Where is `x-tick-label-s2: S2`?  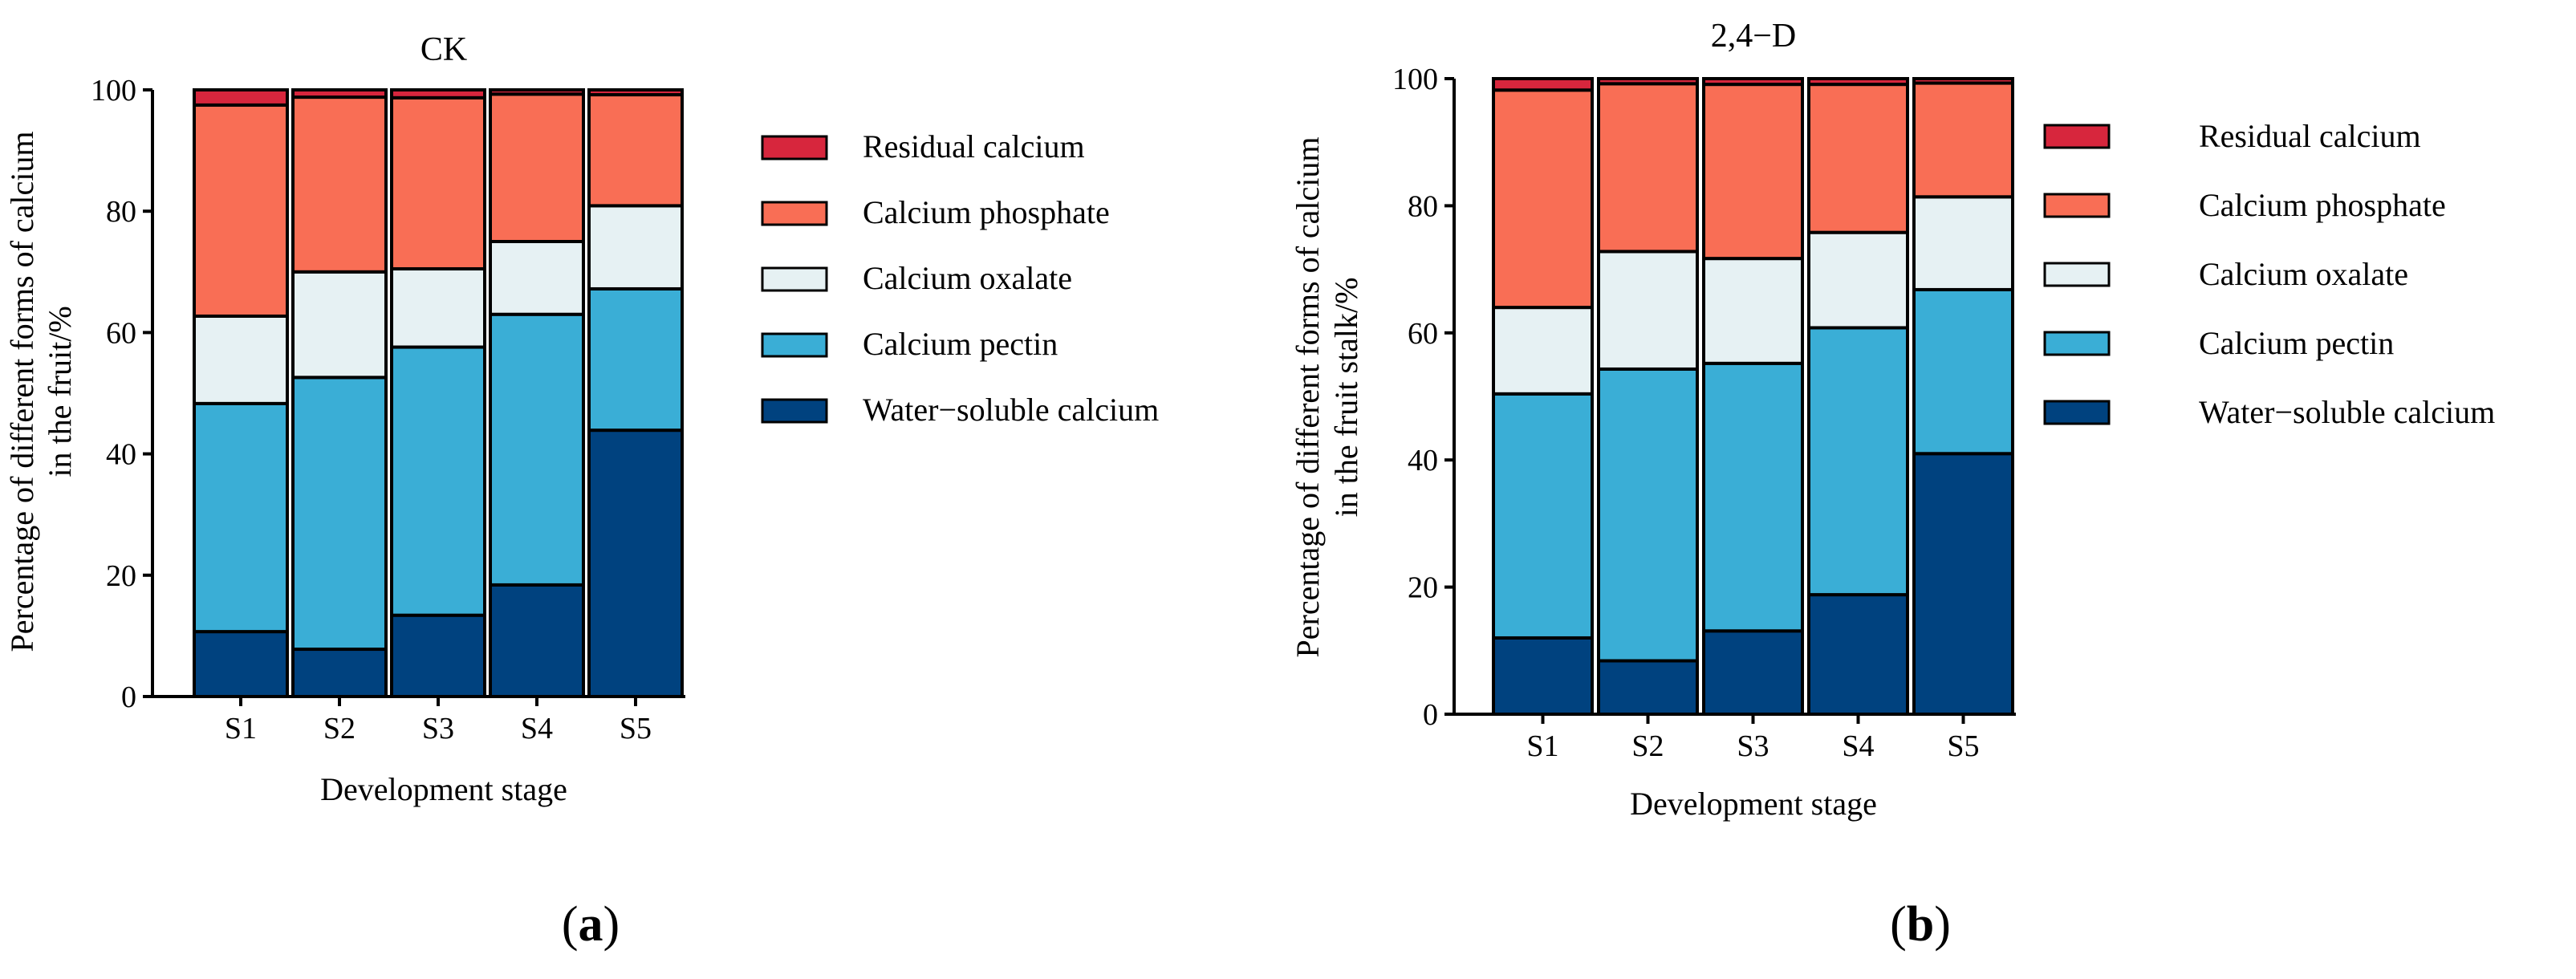 x-tick-label-s2: S2 is located at coordinates (1647, 746).